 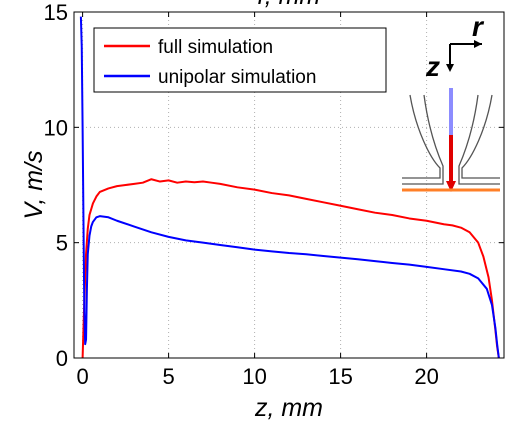 What do you see at coordinates (478, 44) in the screenshot?
I see `inset-r-arrowhead-icon` at bounding box center [478, 44].